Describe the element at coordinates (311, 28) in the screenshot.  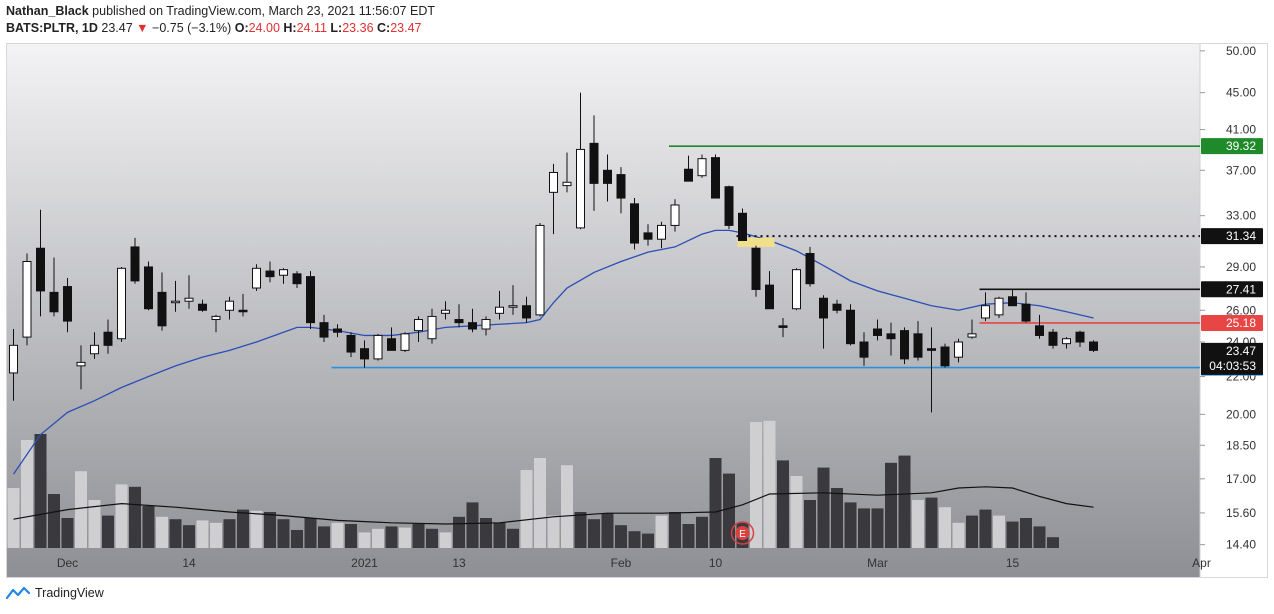
I see `high-value: 24.11` at that location.